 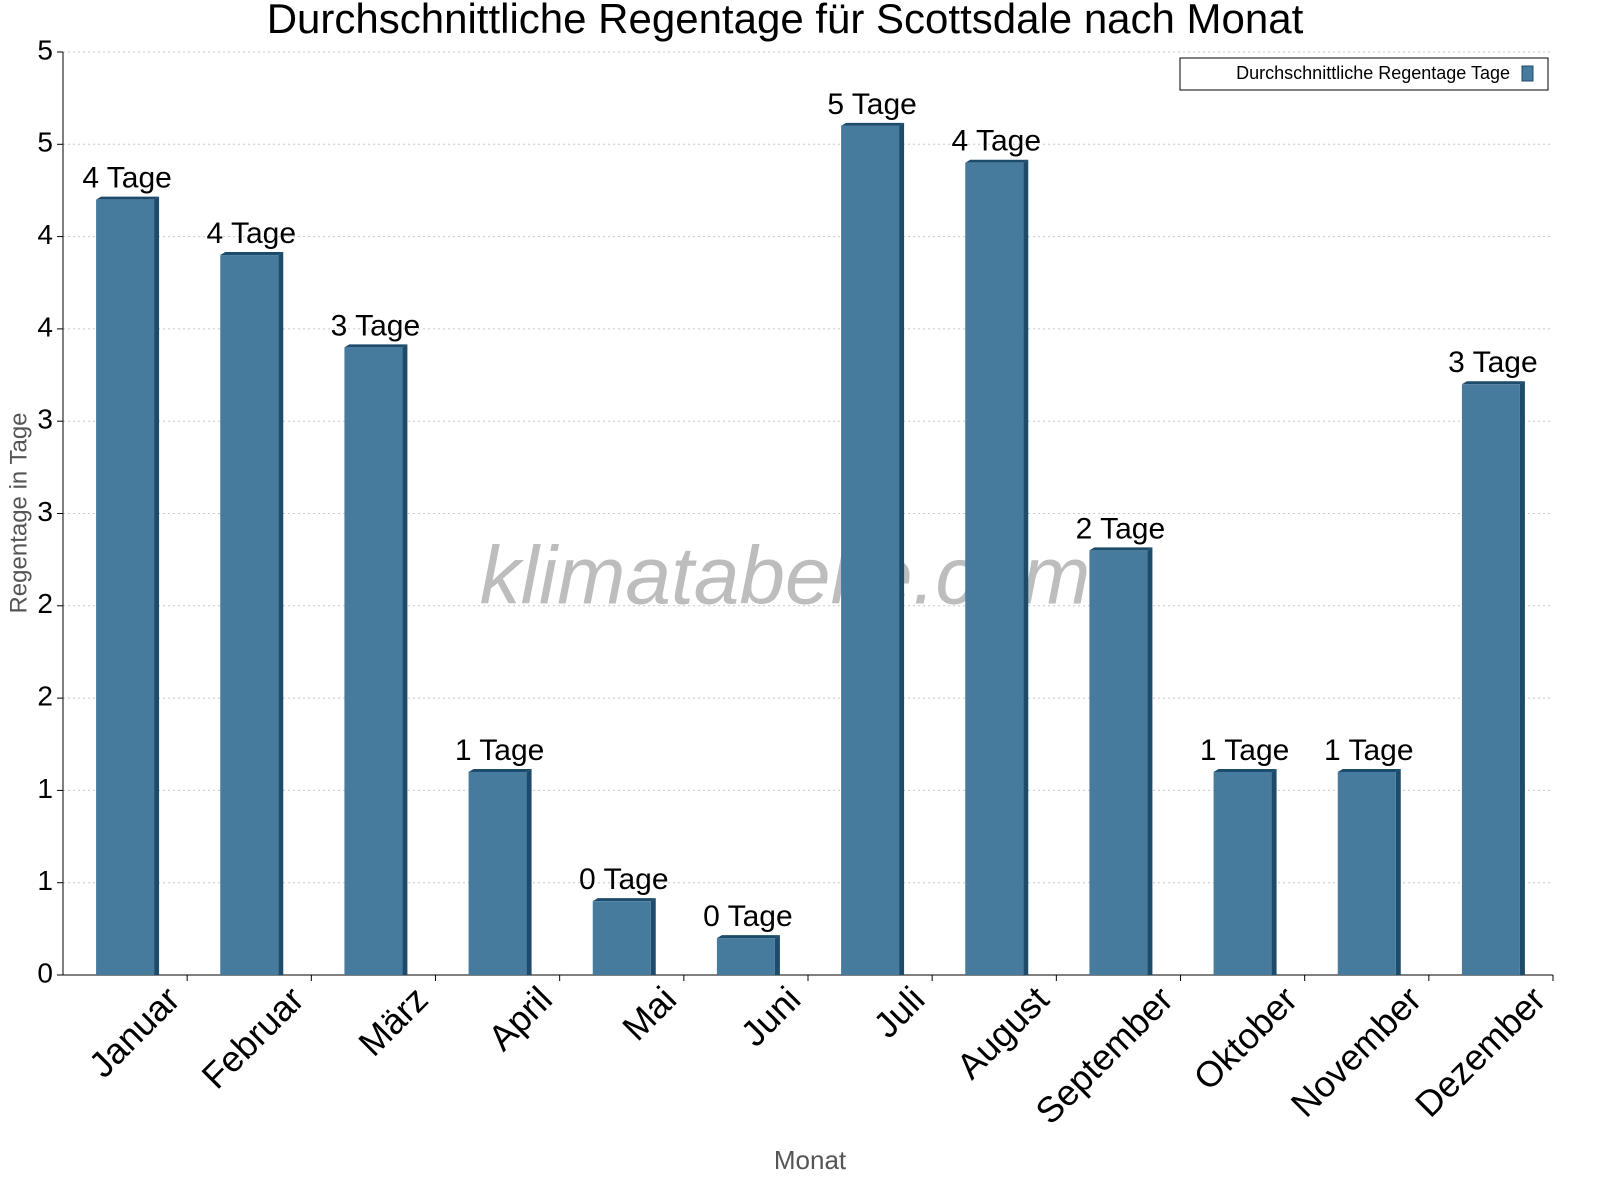 I want to click on legend-label: Durchschnittliche Regentage Tage, so click(x=1373, y=73).